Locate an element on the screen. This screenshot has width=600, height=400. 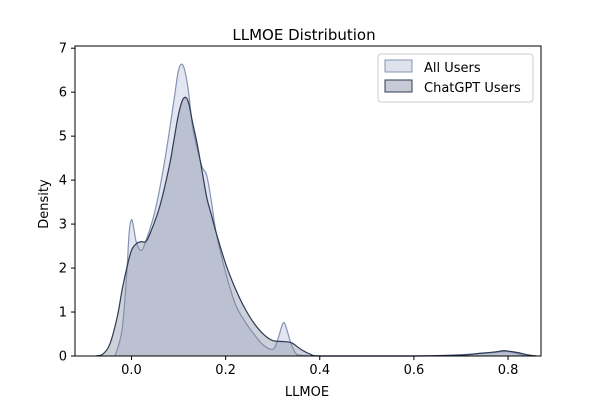
legend: All Users ChatGPT Users is located at coordinates (455, 78).